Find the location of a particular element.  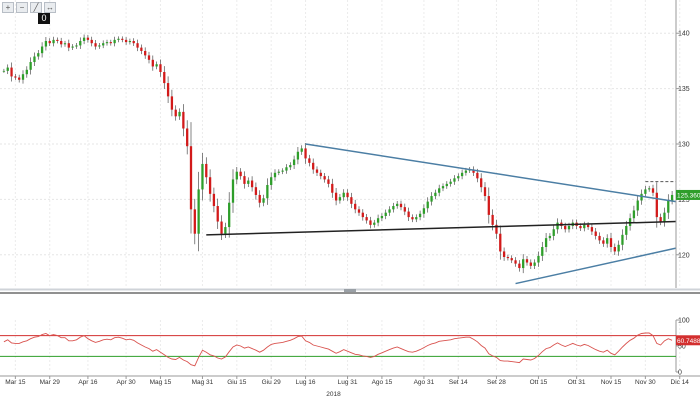

date-tick-label: Giu 29 is located at coordinates (272, 382).